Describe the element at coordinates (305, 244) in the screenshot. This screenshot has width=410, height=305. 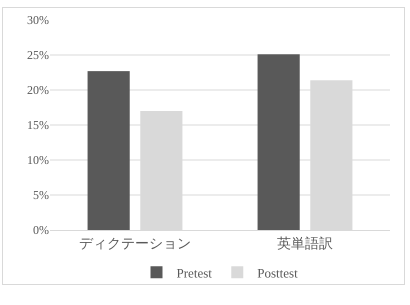
I see `x-tick-label: 英単語訳` at that location.